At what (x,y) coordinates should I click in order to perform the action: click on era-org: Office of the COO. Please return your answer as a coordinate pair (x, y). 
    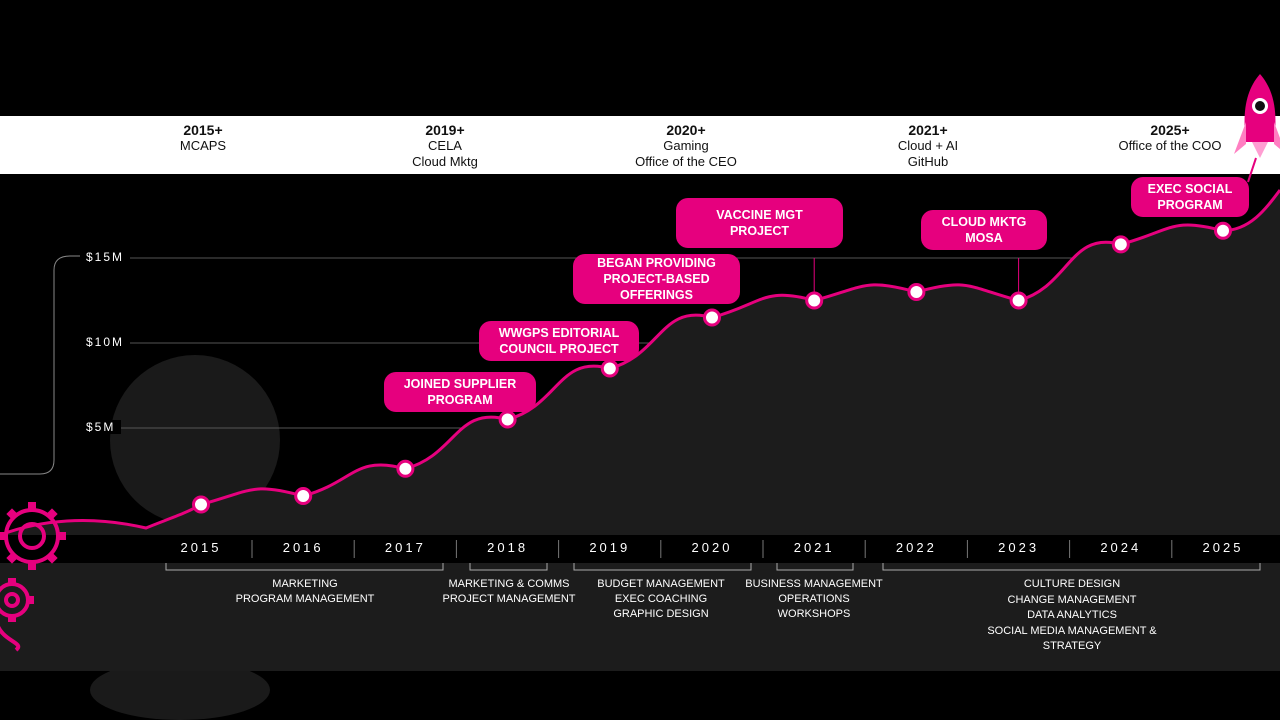
    Looking at the image, I should click on (1170, 145).